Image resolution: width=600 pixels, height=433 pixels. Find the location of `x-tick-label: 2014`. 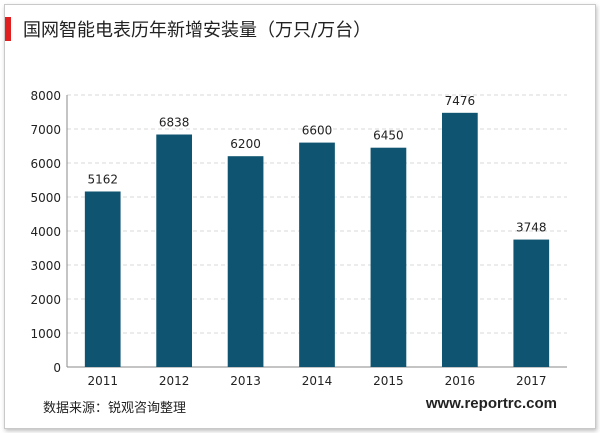

x-tick-label: 2014 is located at coordinates (317, 381).